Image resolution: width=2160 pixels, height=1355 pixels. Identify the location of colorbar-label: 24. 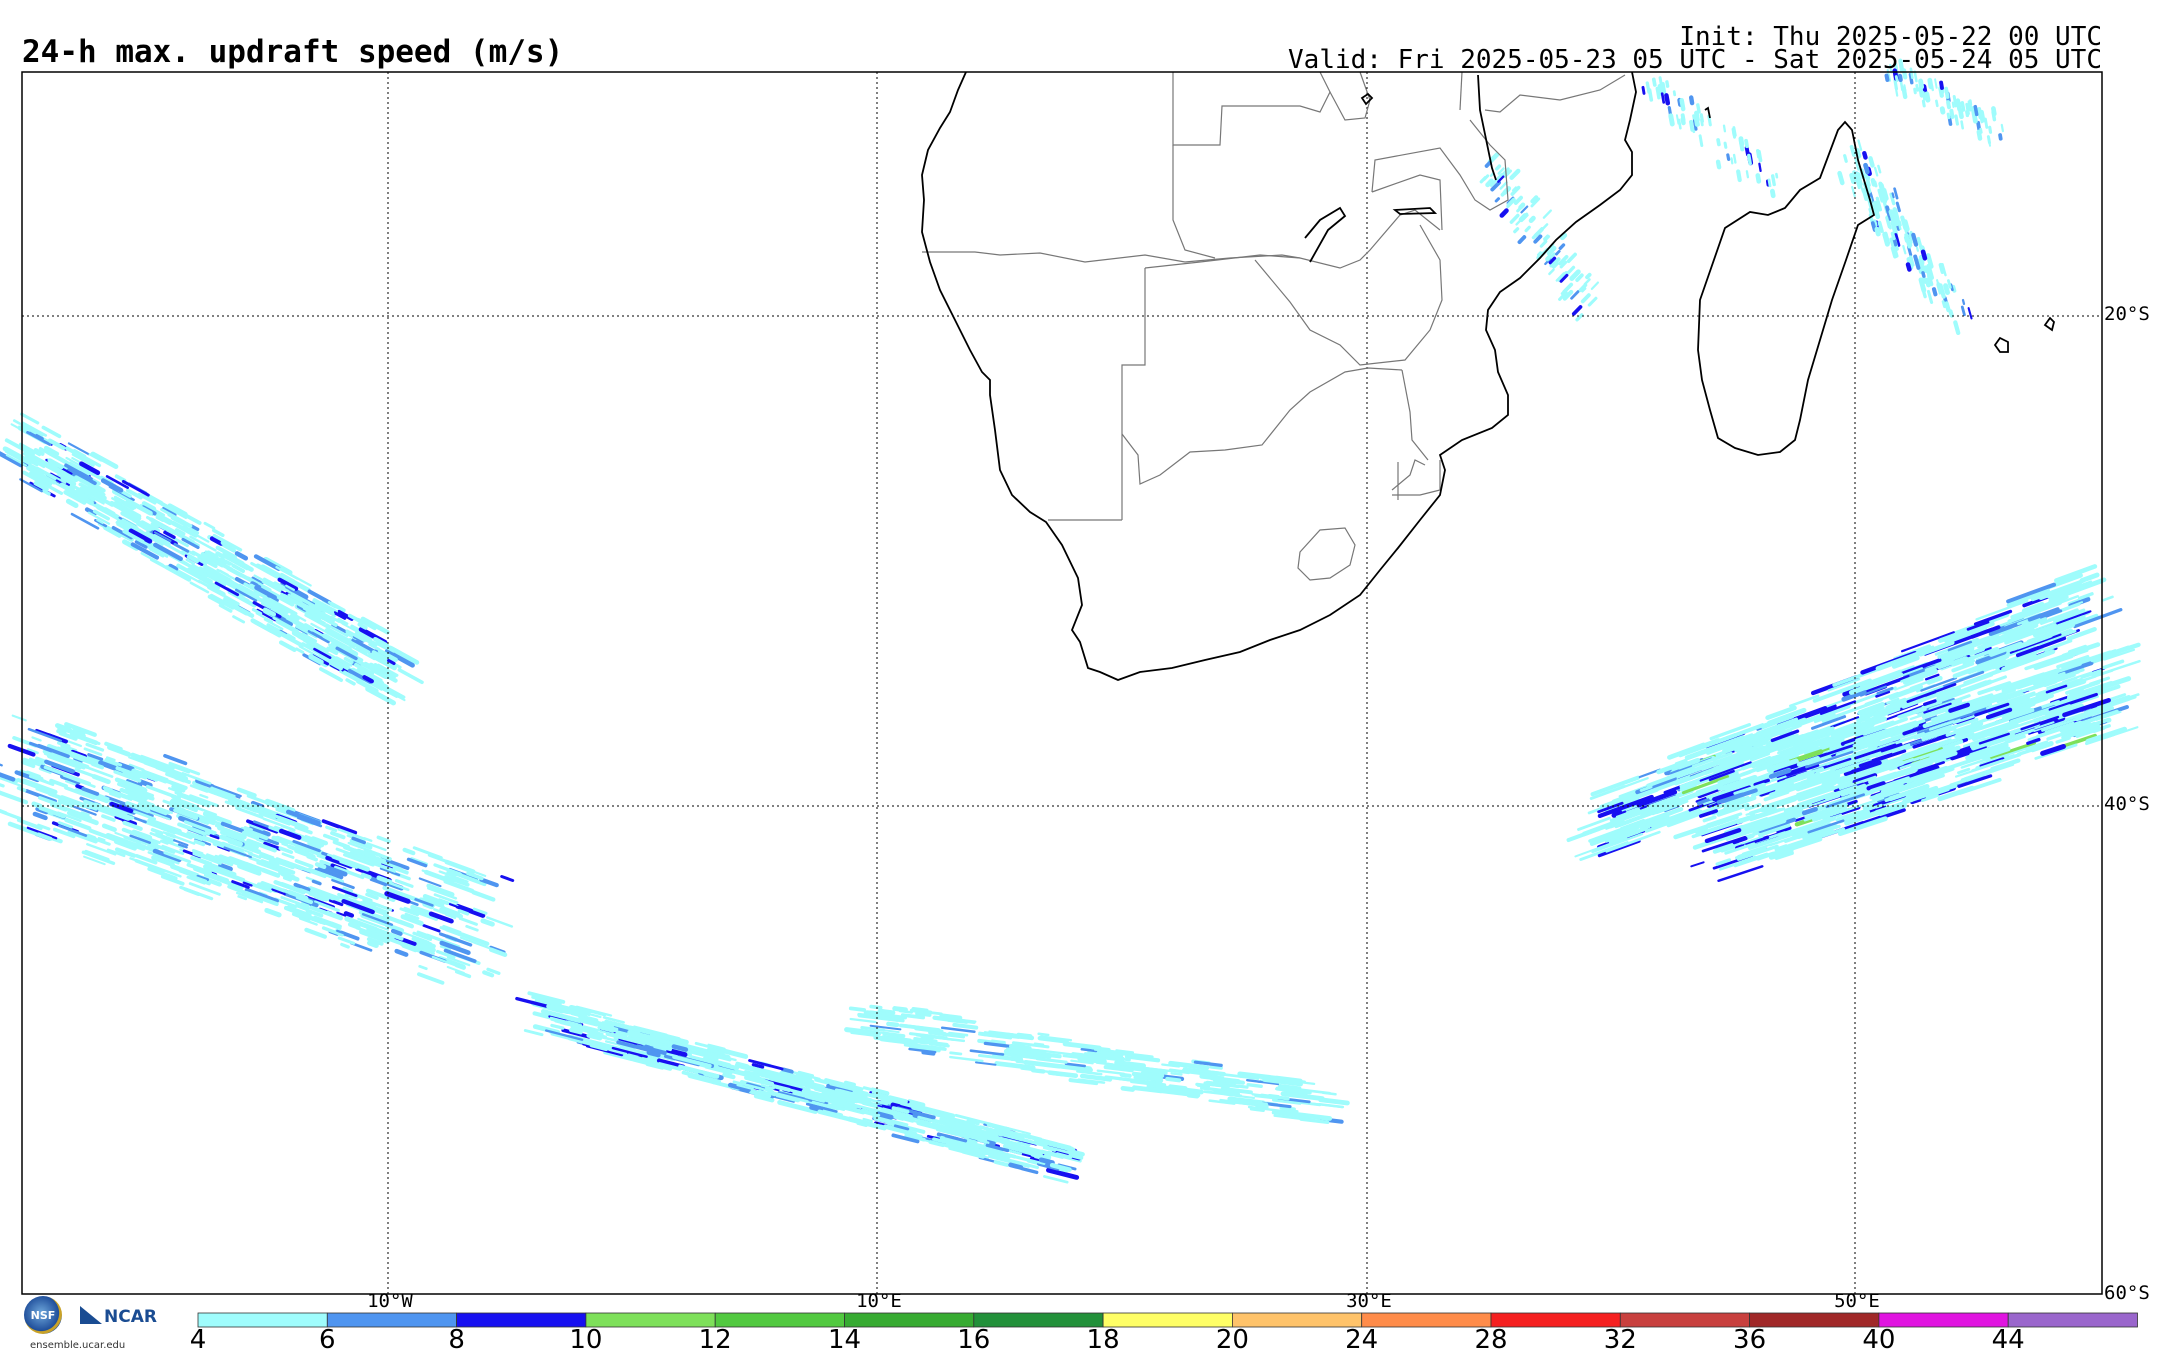
(1362, 1340).